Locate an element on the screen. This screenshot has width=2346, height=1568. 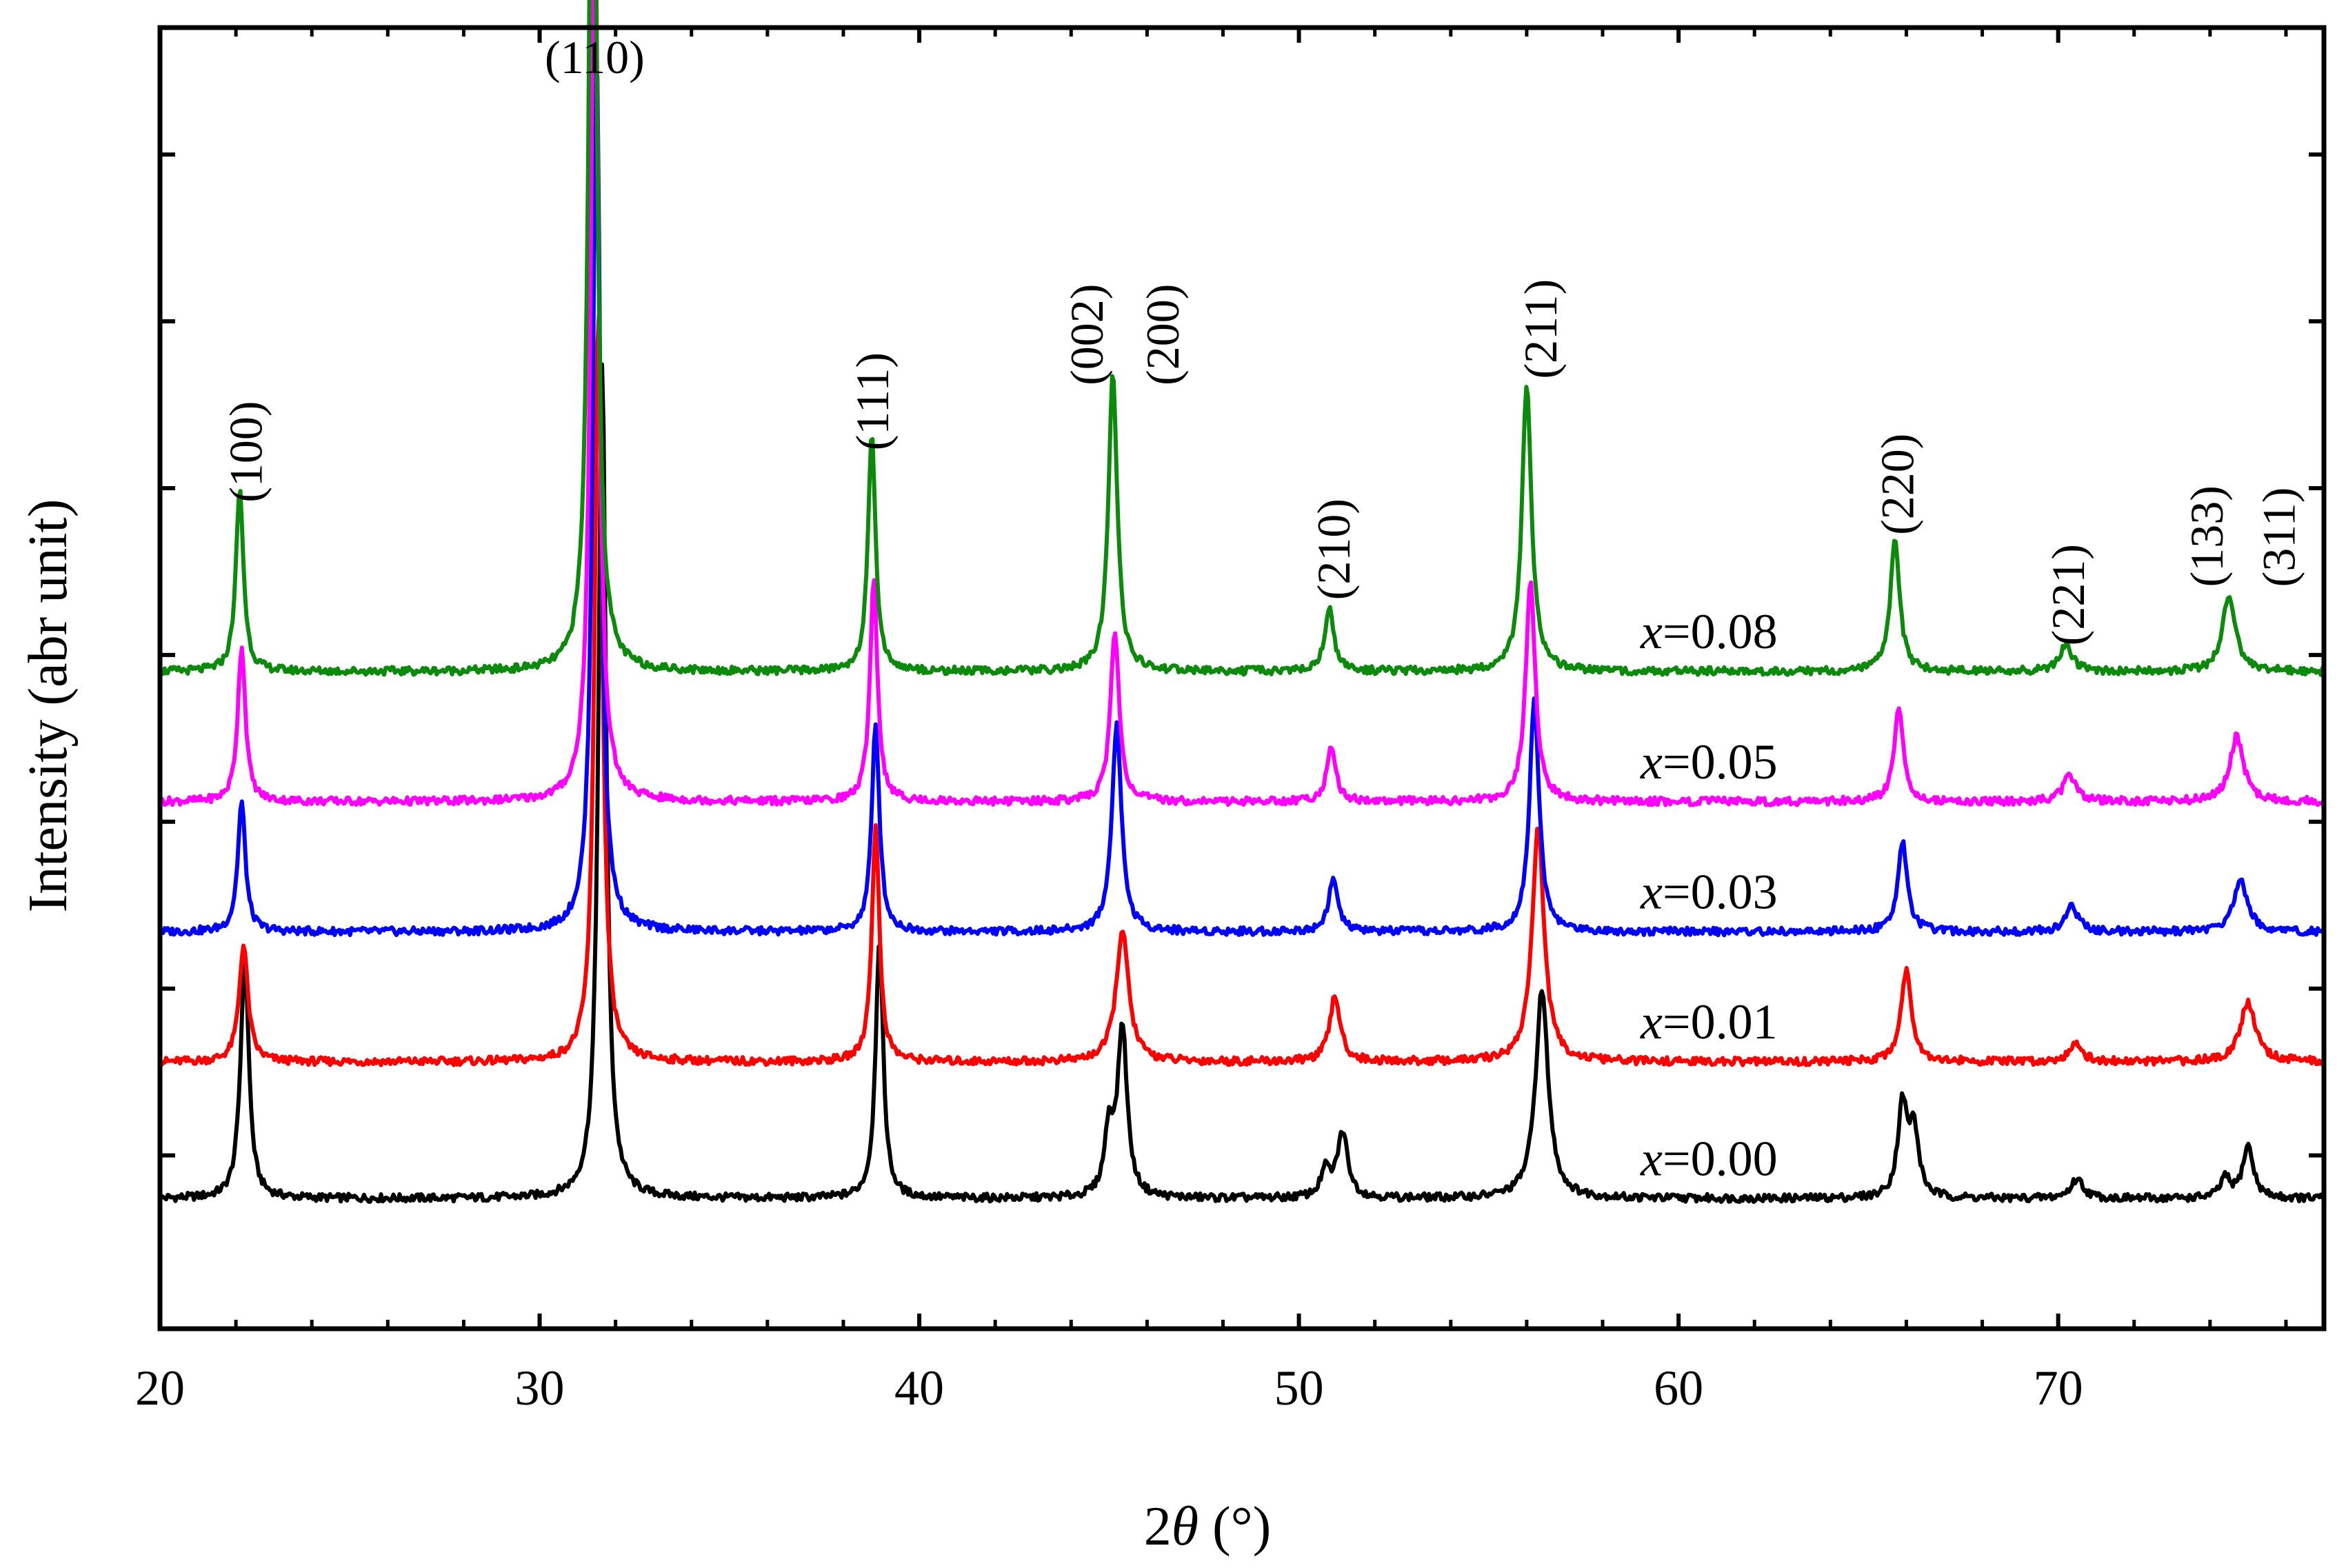
peak-label: (221) is located at coordinates (2068, 594).